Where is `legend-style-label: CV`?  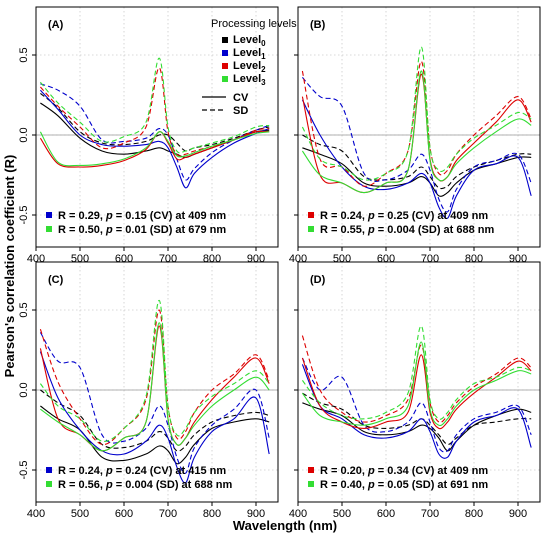 legend-style-label: CV is located at coordinates (241, 98).